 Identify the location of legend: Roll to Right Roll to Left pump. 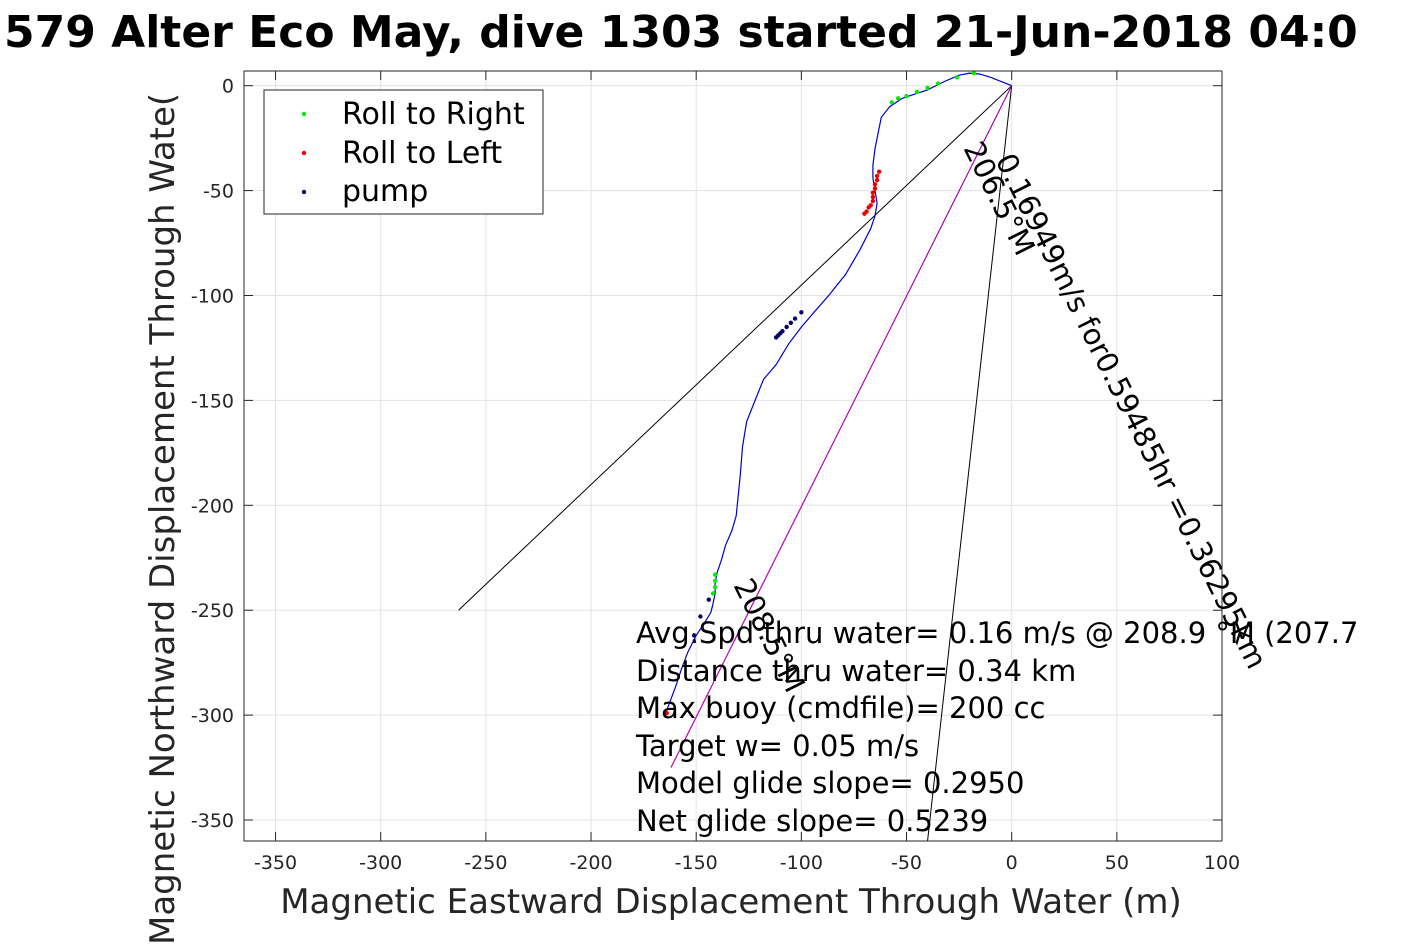
(403, 152).